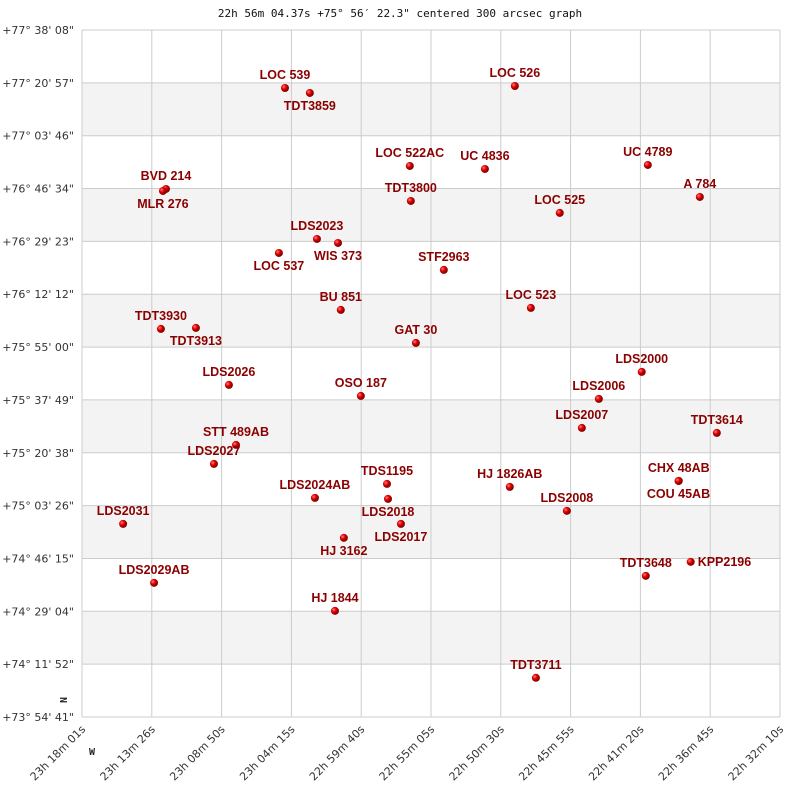  What do you see at coordinates (236, 432) in the screenshot?
I see `star-label: STT 489AB` at bounding box center [236, 432].